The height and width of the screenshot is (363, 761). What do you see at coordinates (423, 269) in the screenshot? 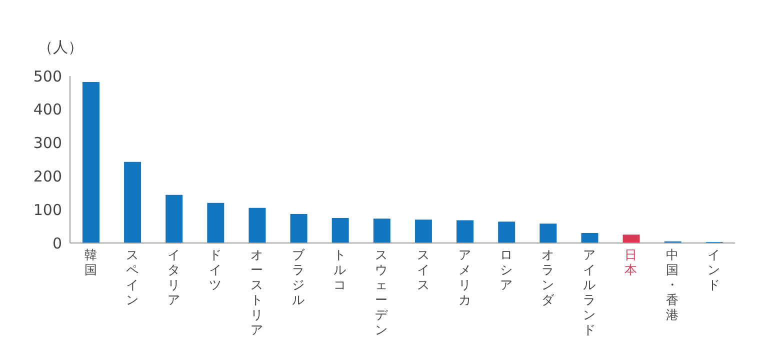
I see `x-tick-label: スイス` at bounding box center [423, 269].